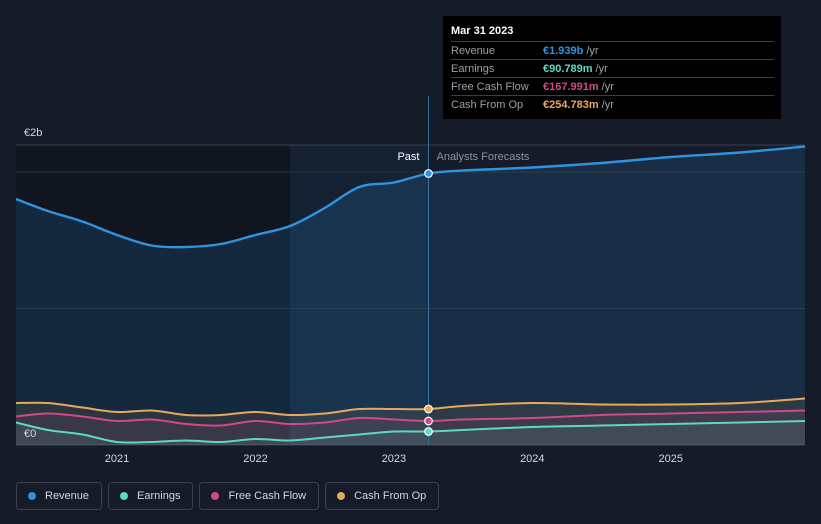  I want to click on tooltip-row-cash-from-op: Cash From Op €254.783m /yr, so click(612, 104).